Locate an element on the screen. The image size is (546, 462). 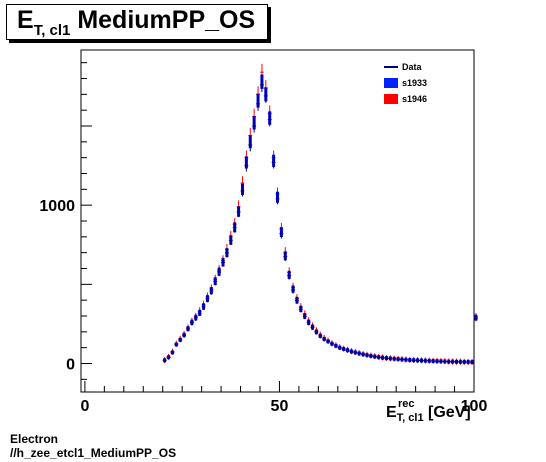
x-axis-label-main: E is located at coordinates (391, 412).